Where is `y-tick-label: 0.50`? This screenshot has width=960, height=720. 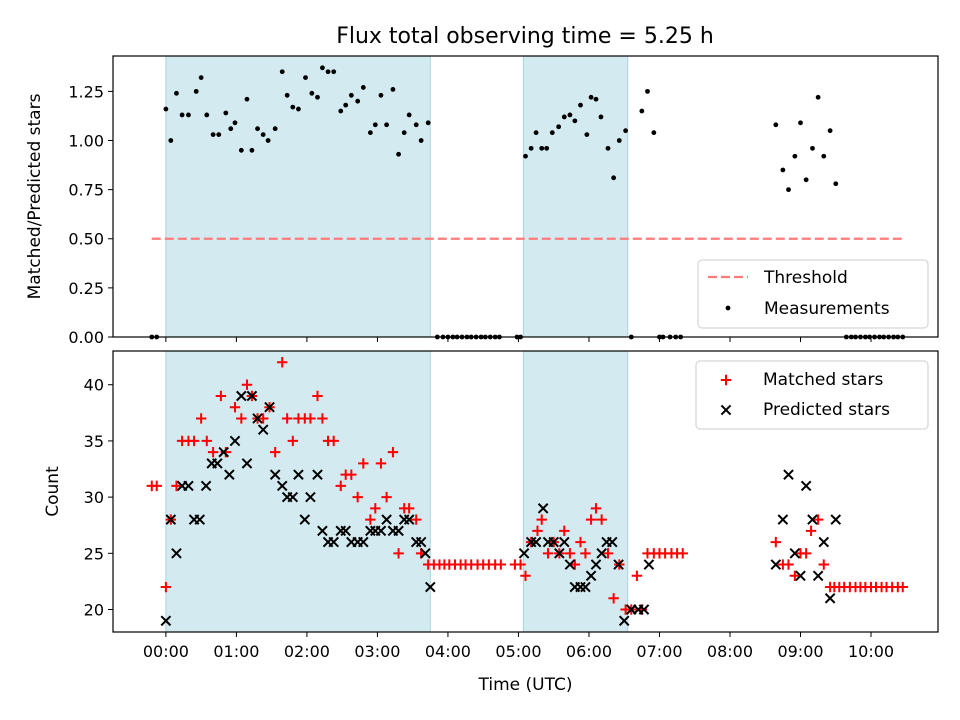
y-tick-label: 0.50 is located at coordinates (86, 239).